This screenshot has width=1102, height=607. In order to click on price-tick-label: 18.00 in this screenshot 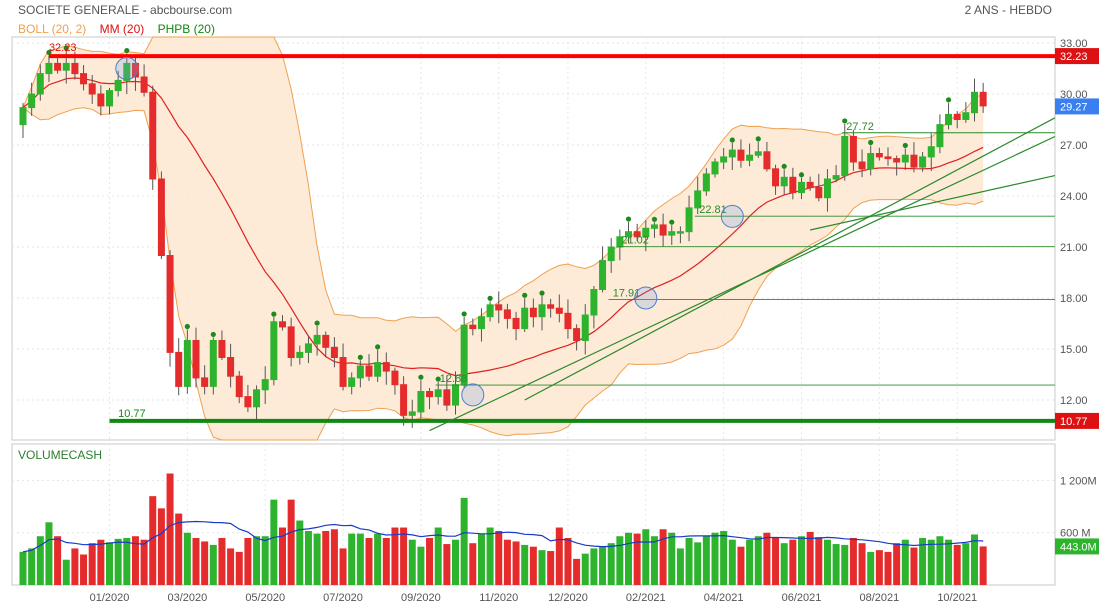, I will do `click(1074, 299)`.